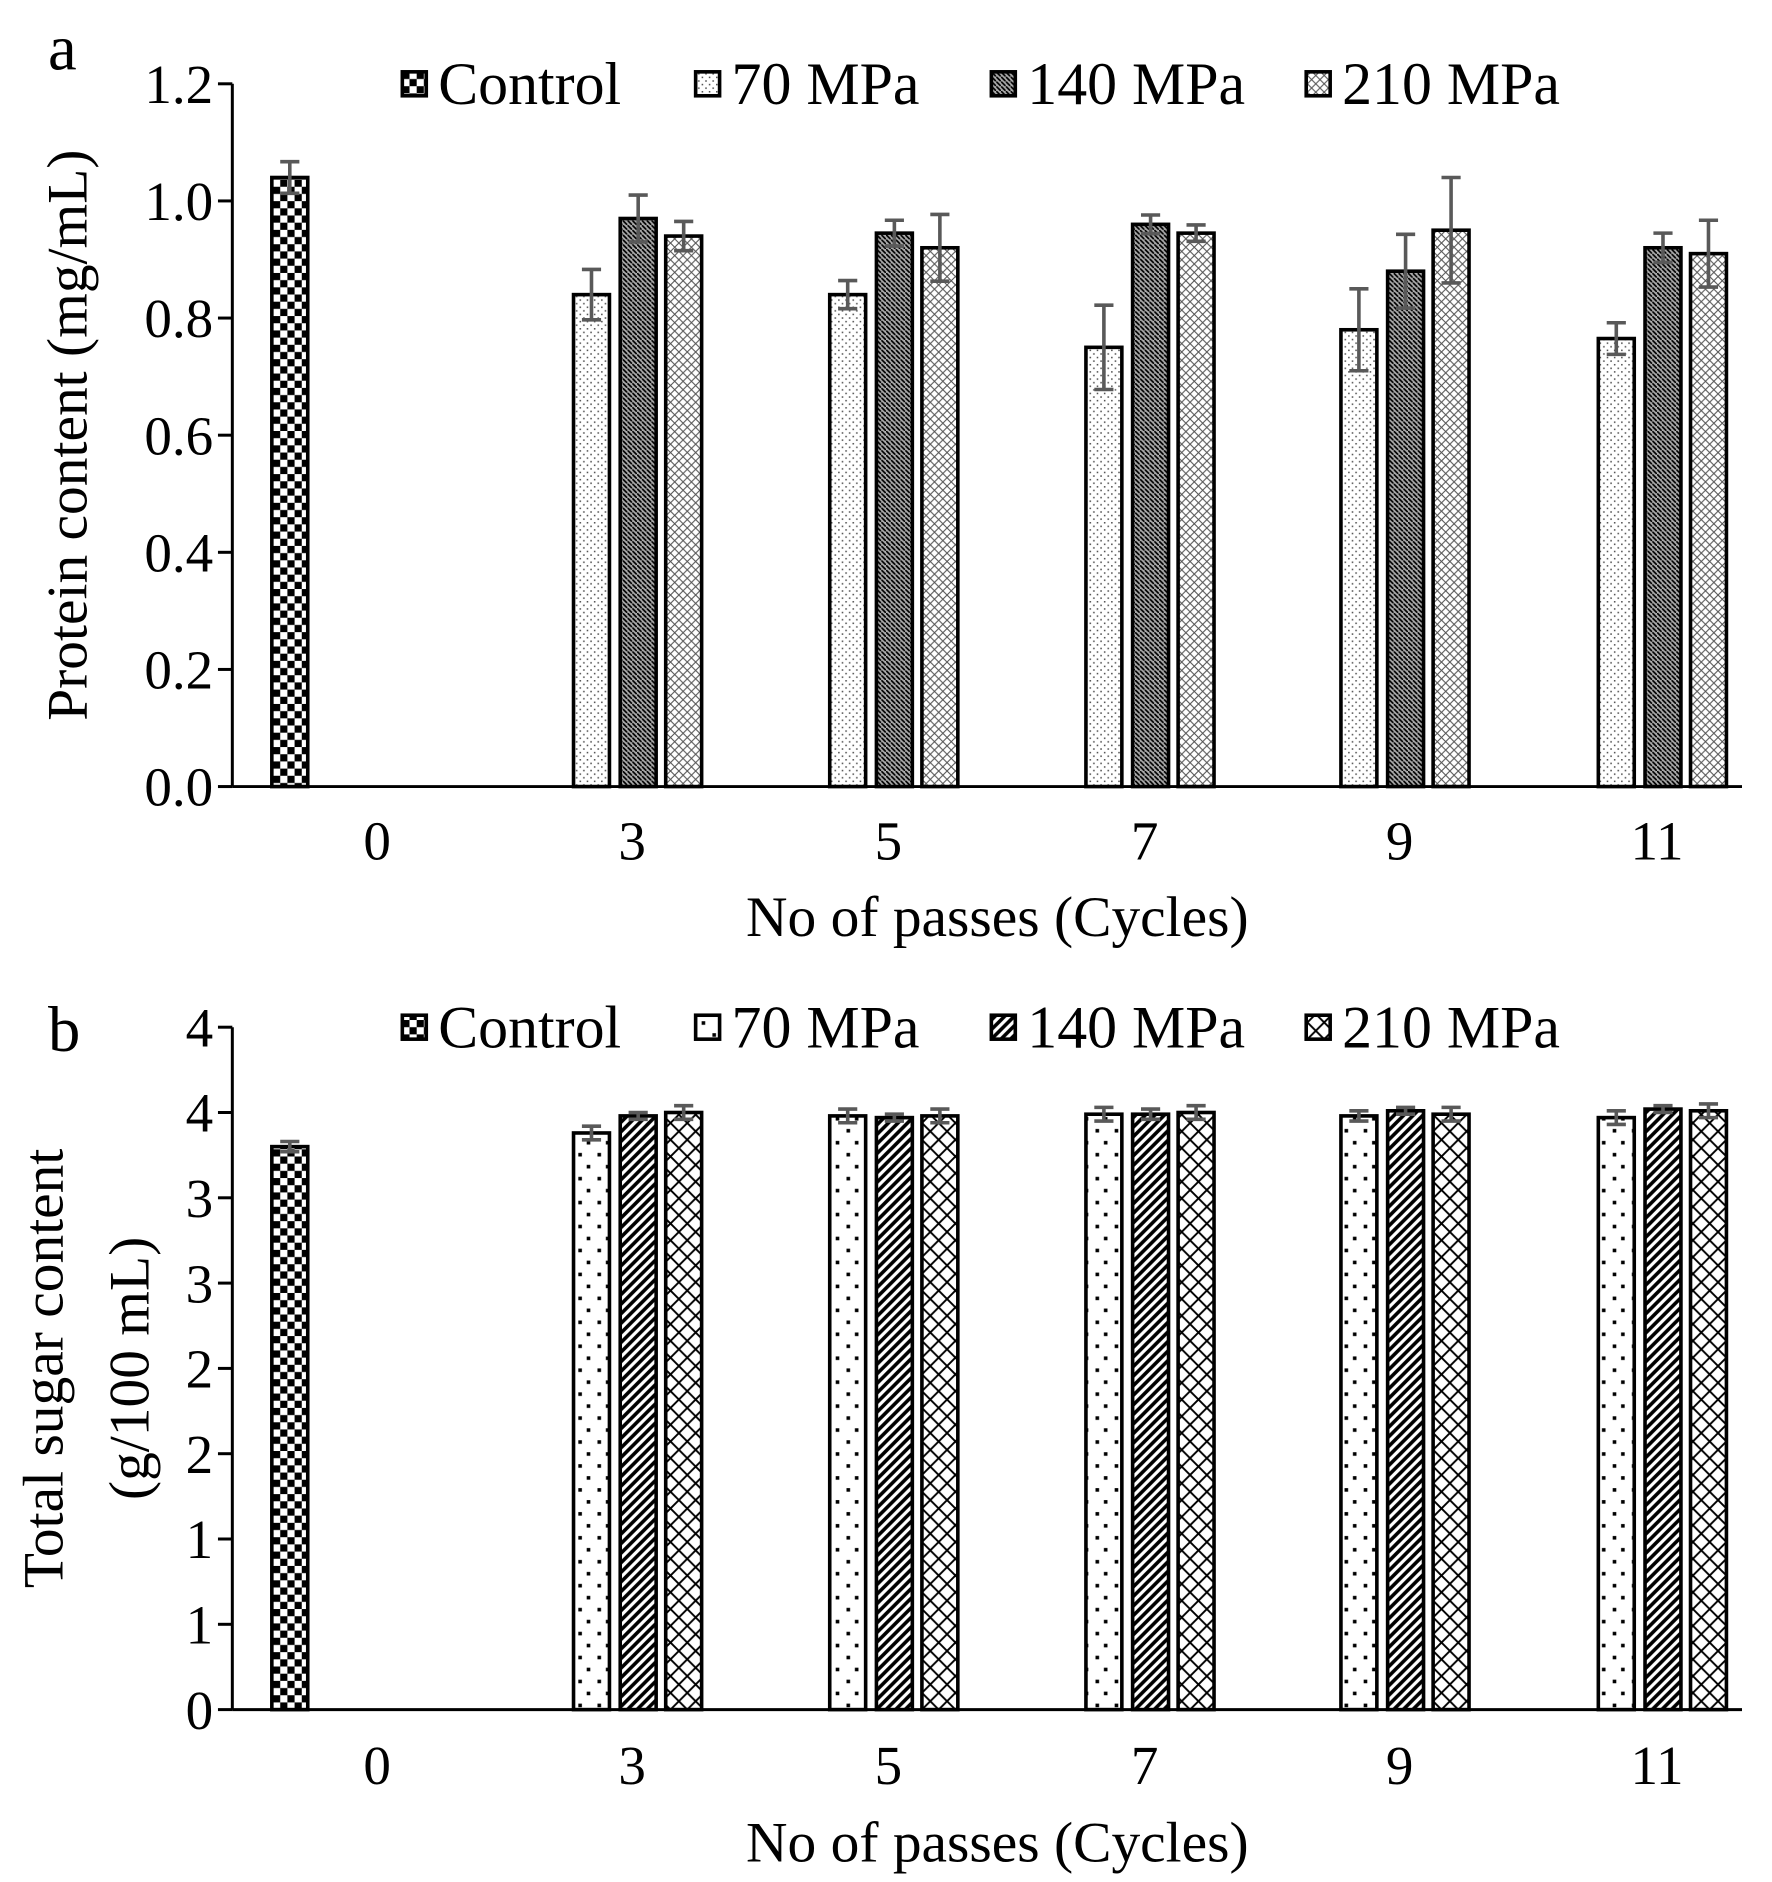 The image size is (1772, 1882). What do you see at coordinates (43, 1369) in the screenshot?
I see `y-axis-title: Total sugar content` at bounding box center [43, 1369].